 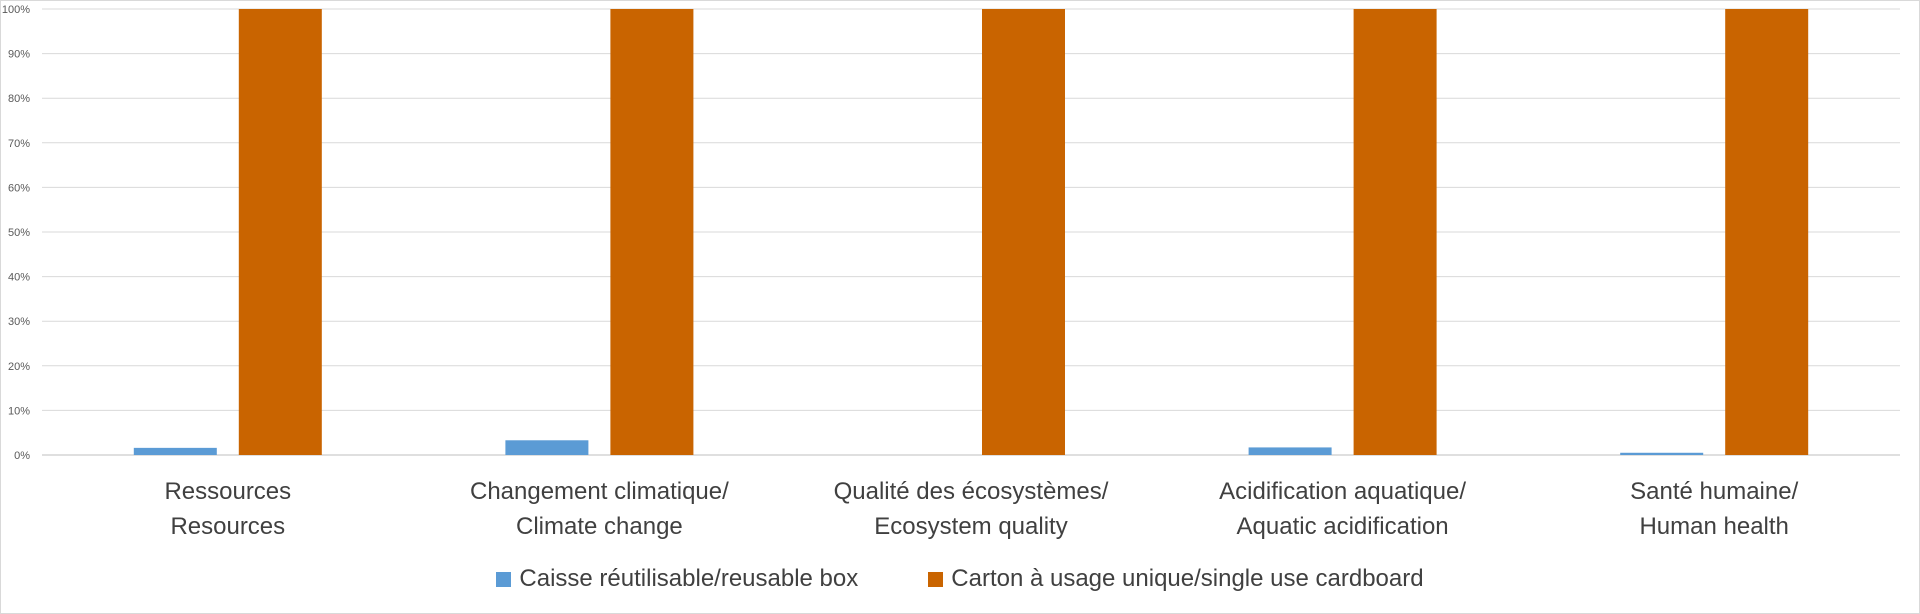 I want to click on x-tick-label: Changement climatique/, so click(x=599, y=491).